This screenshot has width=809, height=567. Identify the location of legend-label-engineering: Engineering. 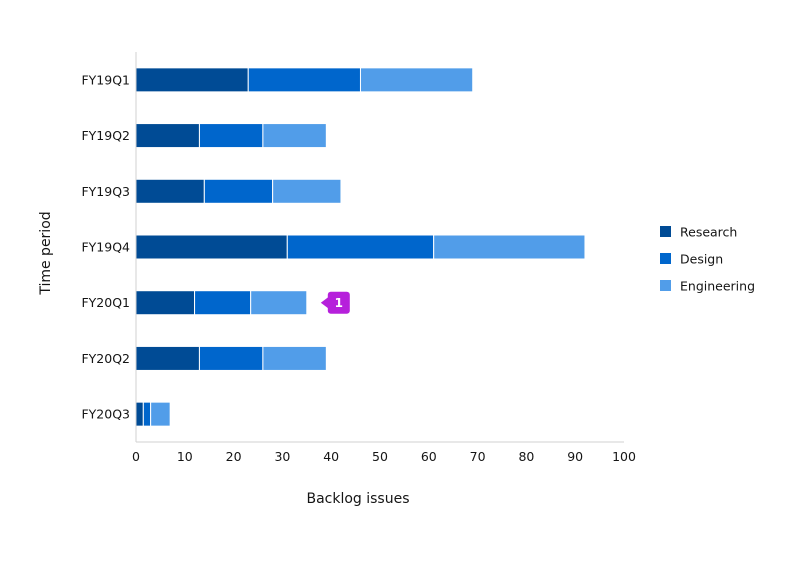
(717, 286).